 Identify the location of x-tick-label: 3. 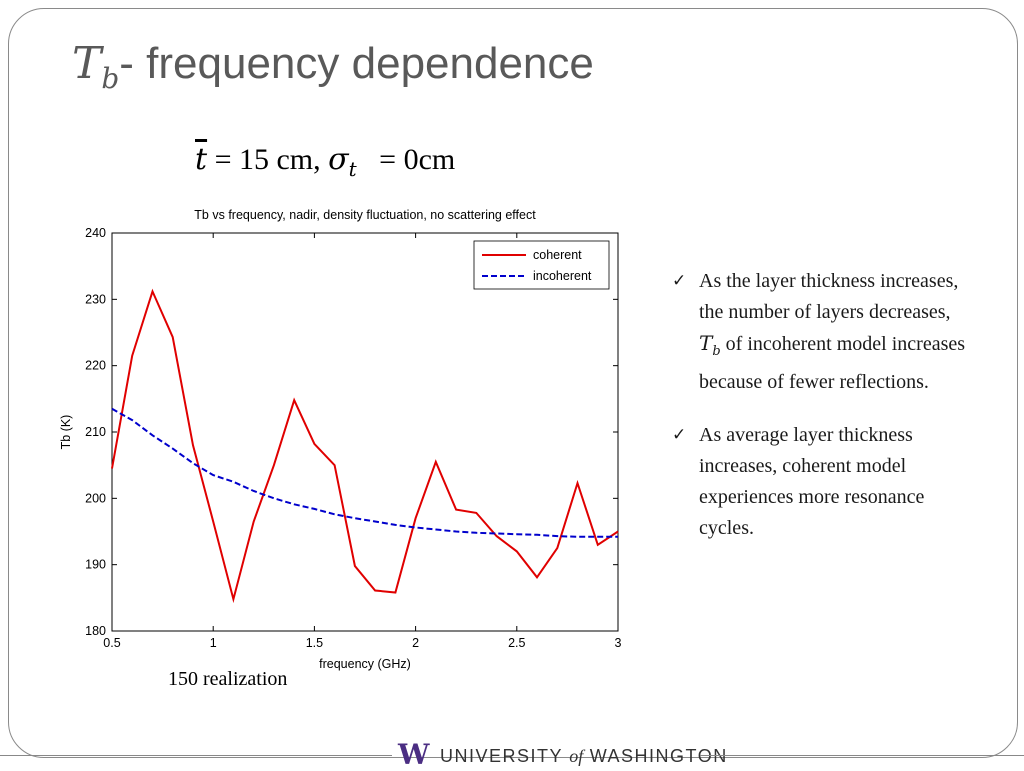
(618, 643).